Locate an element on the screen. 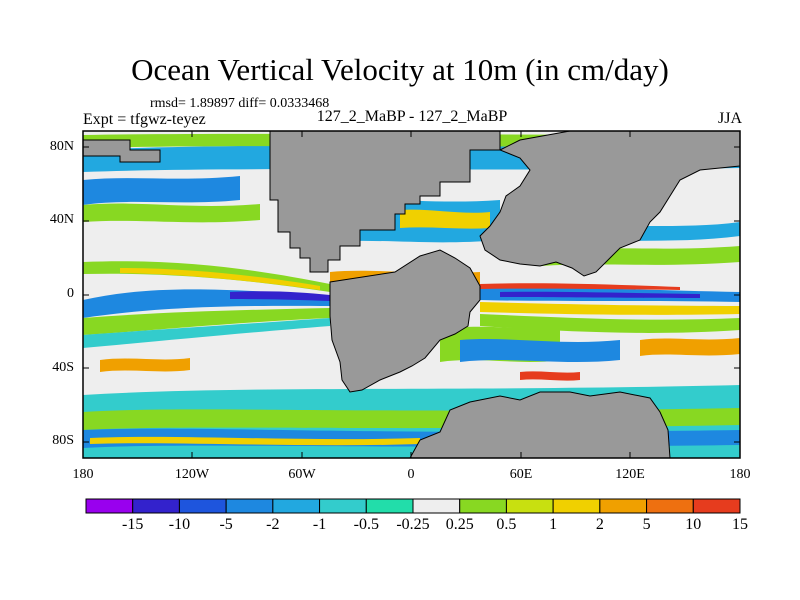 The image size is (800, 600). colorbar-label: -0.5 is located at coordinates (366, 524).